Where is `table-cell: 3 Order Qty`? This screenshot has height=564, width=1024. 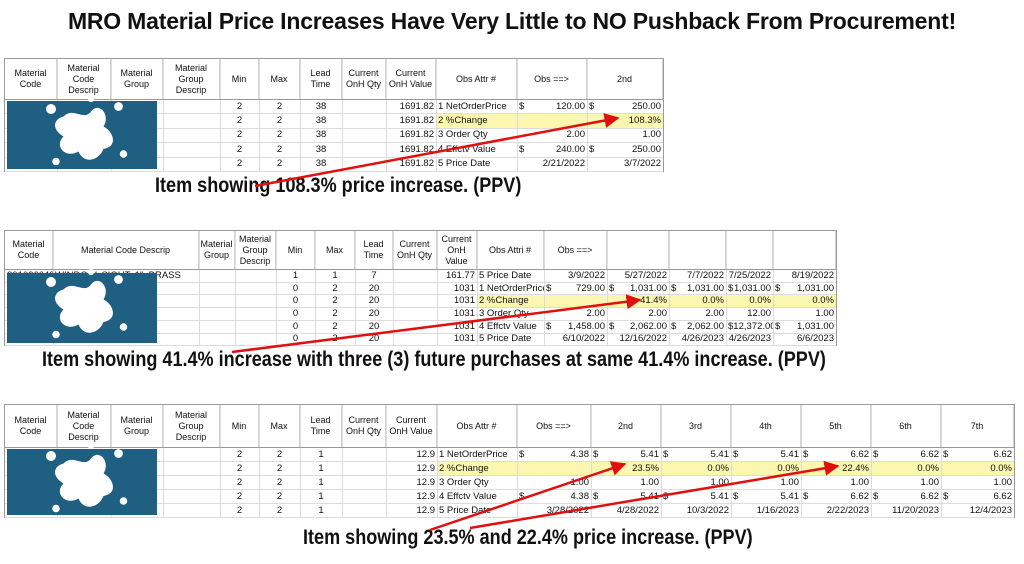
table-cell: 3 Order Qty is located at coordinates (504, 313).